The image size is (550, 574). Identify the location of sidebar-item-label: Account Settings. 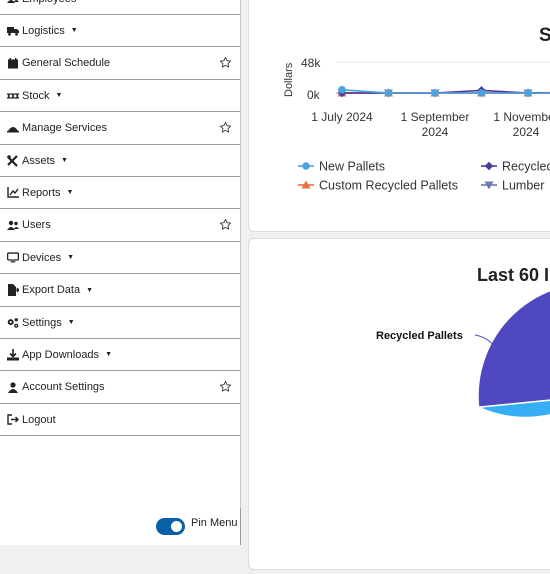
(63, 387).